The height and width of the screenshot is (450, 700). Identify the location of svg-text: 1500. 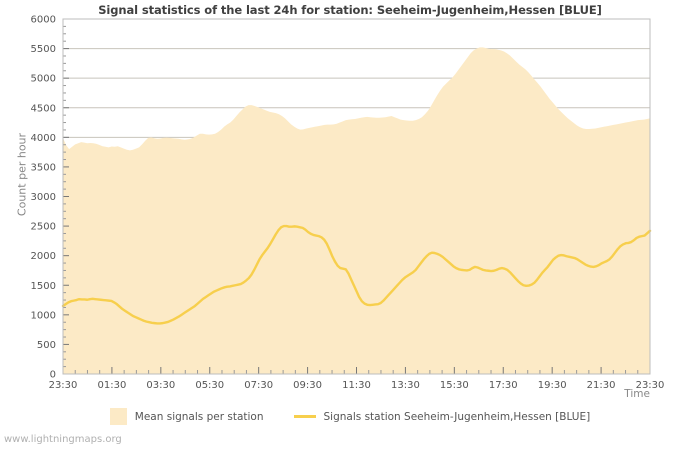
(43, 286).